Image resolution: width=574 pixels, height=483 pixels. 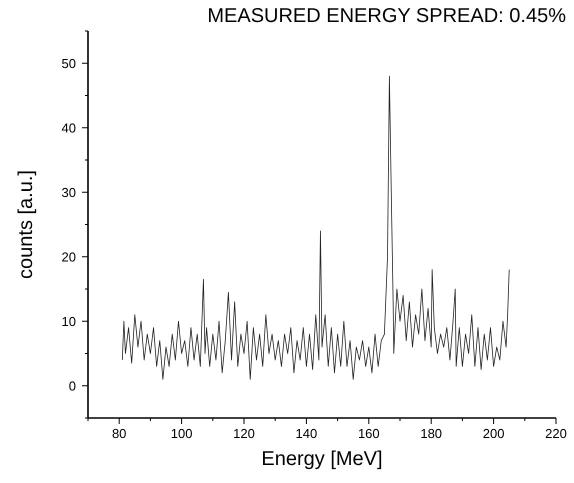 What do you see at coordinates (26, 224) in the screenshot?
I see `y-axis-title: counts [a.u.]` at bounding box center [26, 224].